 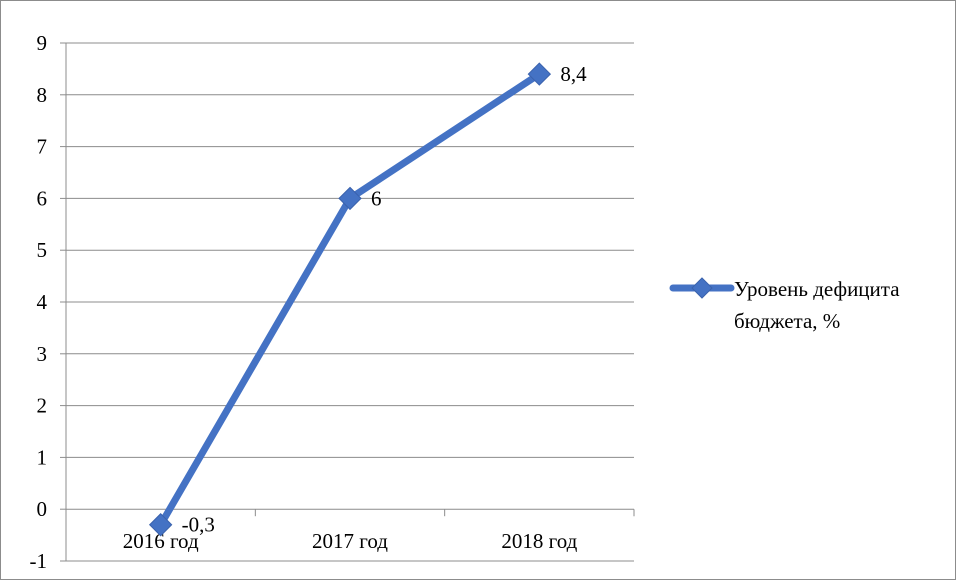 I want to click on y-tick-label: 8, so click(x=42, y=95).